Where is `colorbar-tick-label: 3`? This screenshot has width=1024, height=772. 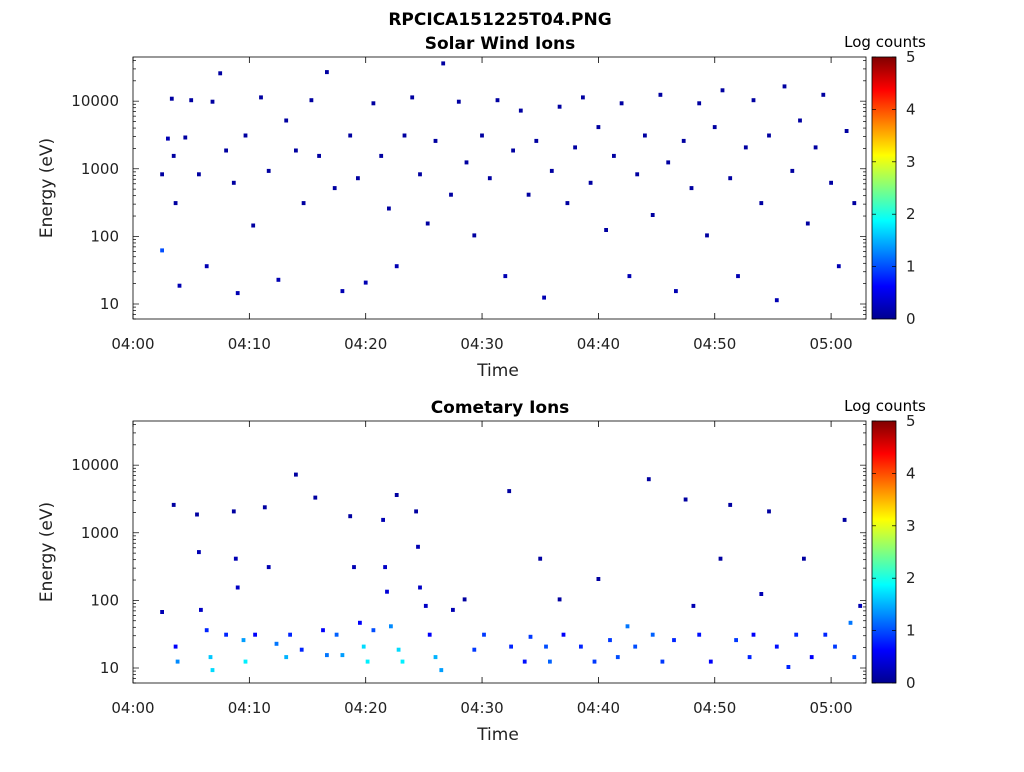
colorbar-tick-label: 3 is located at coordinates (911, 526).